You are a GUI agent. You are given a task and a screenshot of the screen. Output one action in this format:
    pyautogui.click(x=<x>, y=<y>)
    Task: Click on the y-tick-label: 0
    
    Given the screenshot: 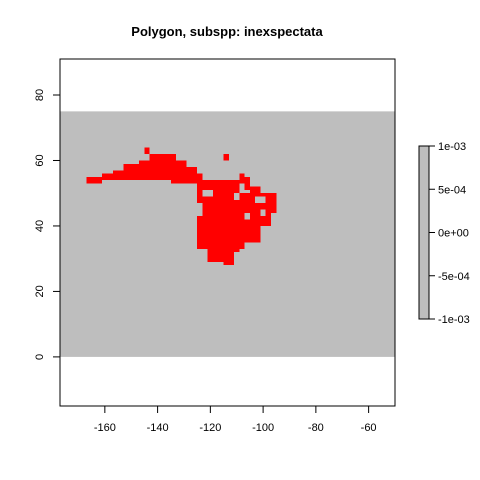 What is the action you would take?
    pyautogui.click(x=40, y=357)
    